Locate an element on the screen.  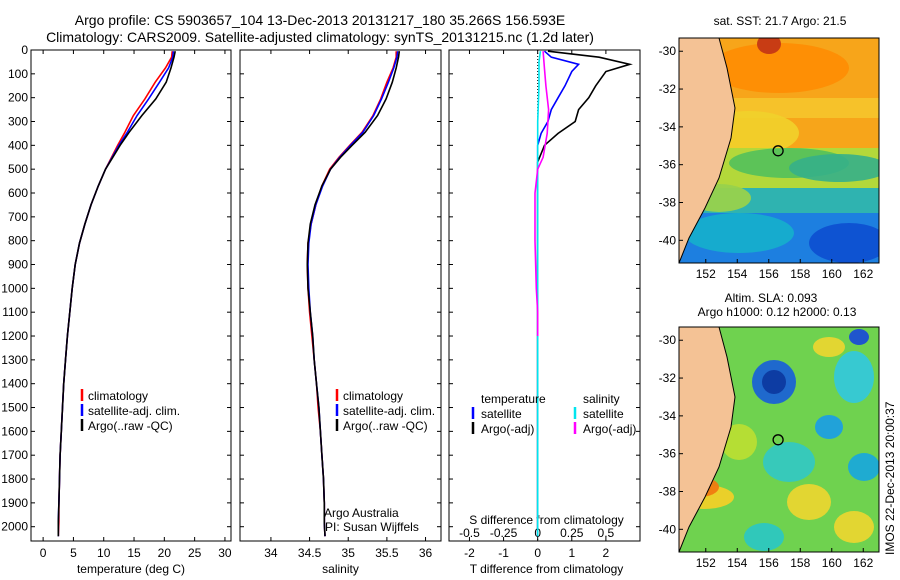
sst-map-field is located at coordinates (779, 150).